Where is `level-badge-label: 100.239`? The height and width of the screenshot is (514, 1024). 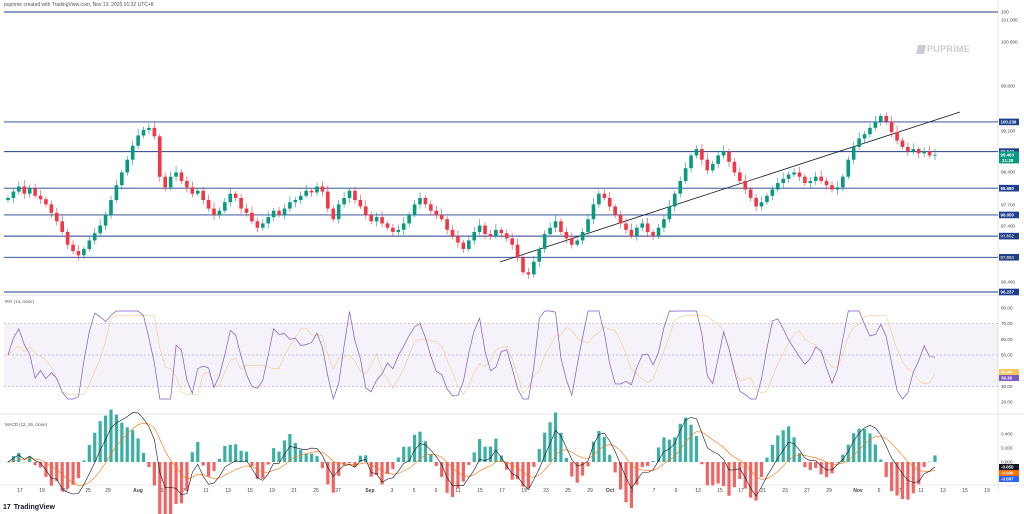
level-badge-label: 100.239 is located at coordinates (1009, 122).